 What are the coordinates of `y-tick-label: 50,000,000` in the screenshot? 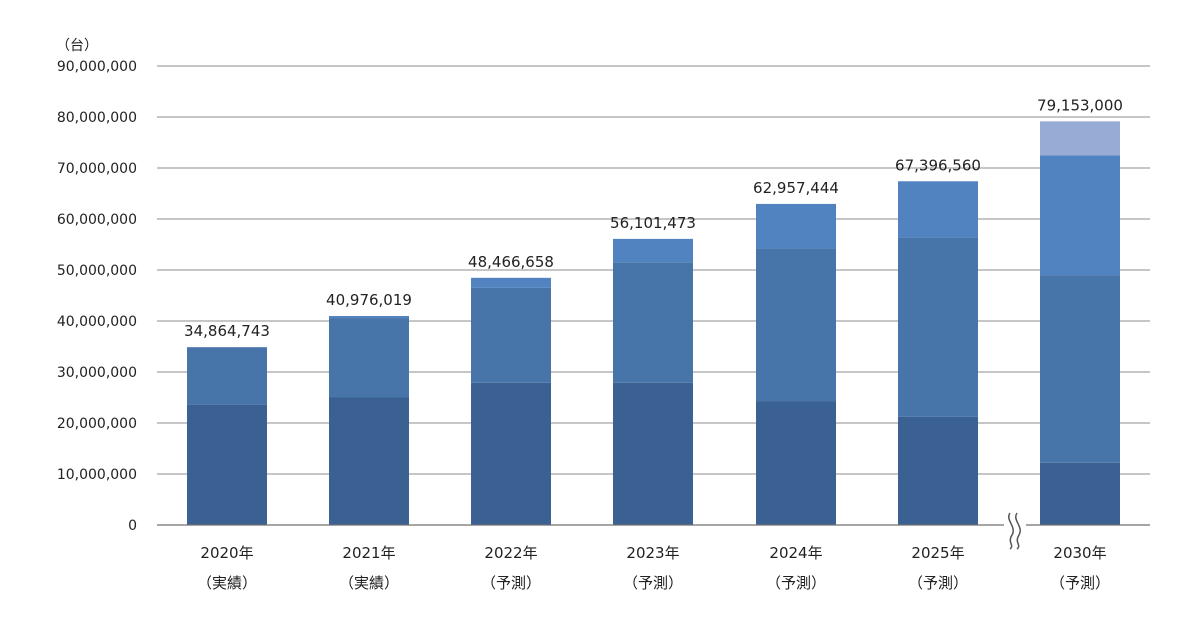 It's located at (97, 271).